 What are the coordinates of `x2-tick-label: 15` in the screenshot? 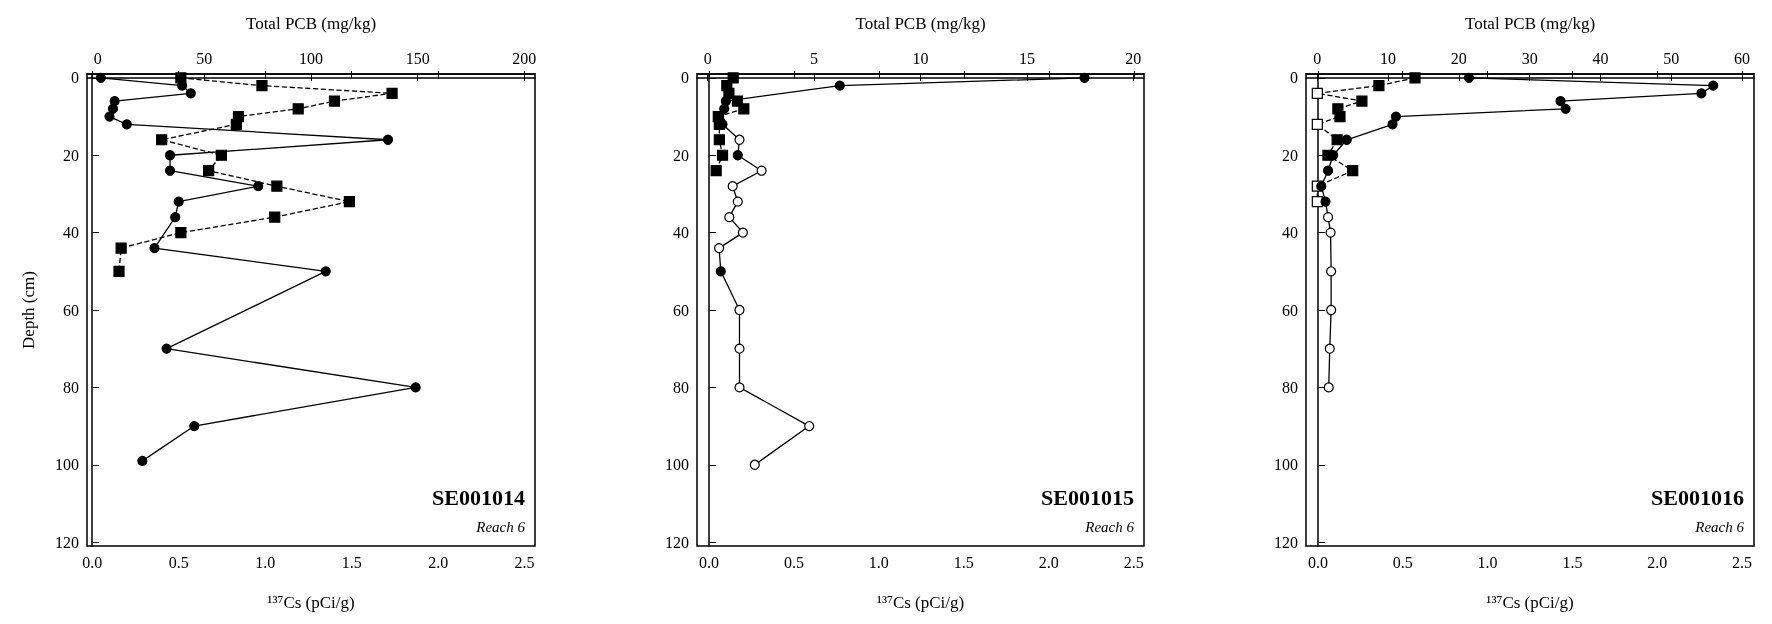 It's located at (1026, 58).